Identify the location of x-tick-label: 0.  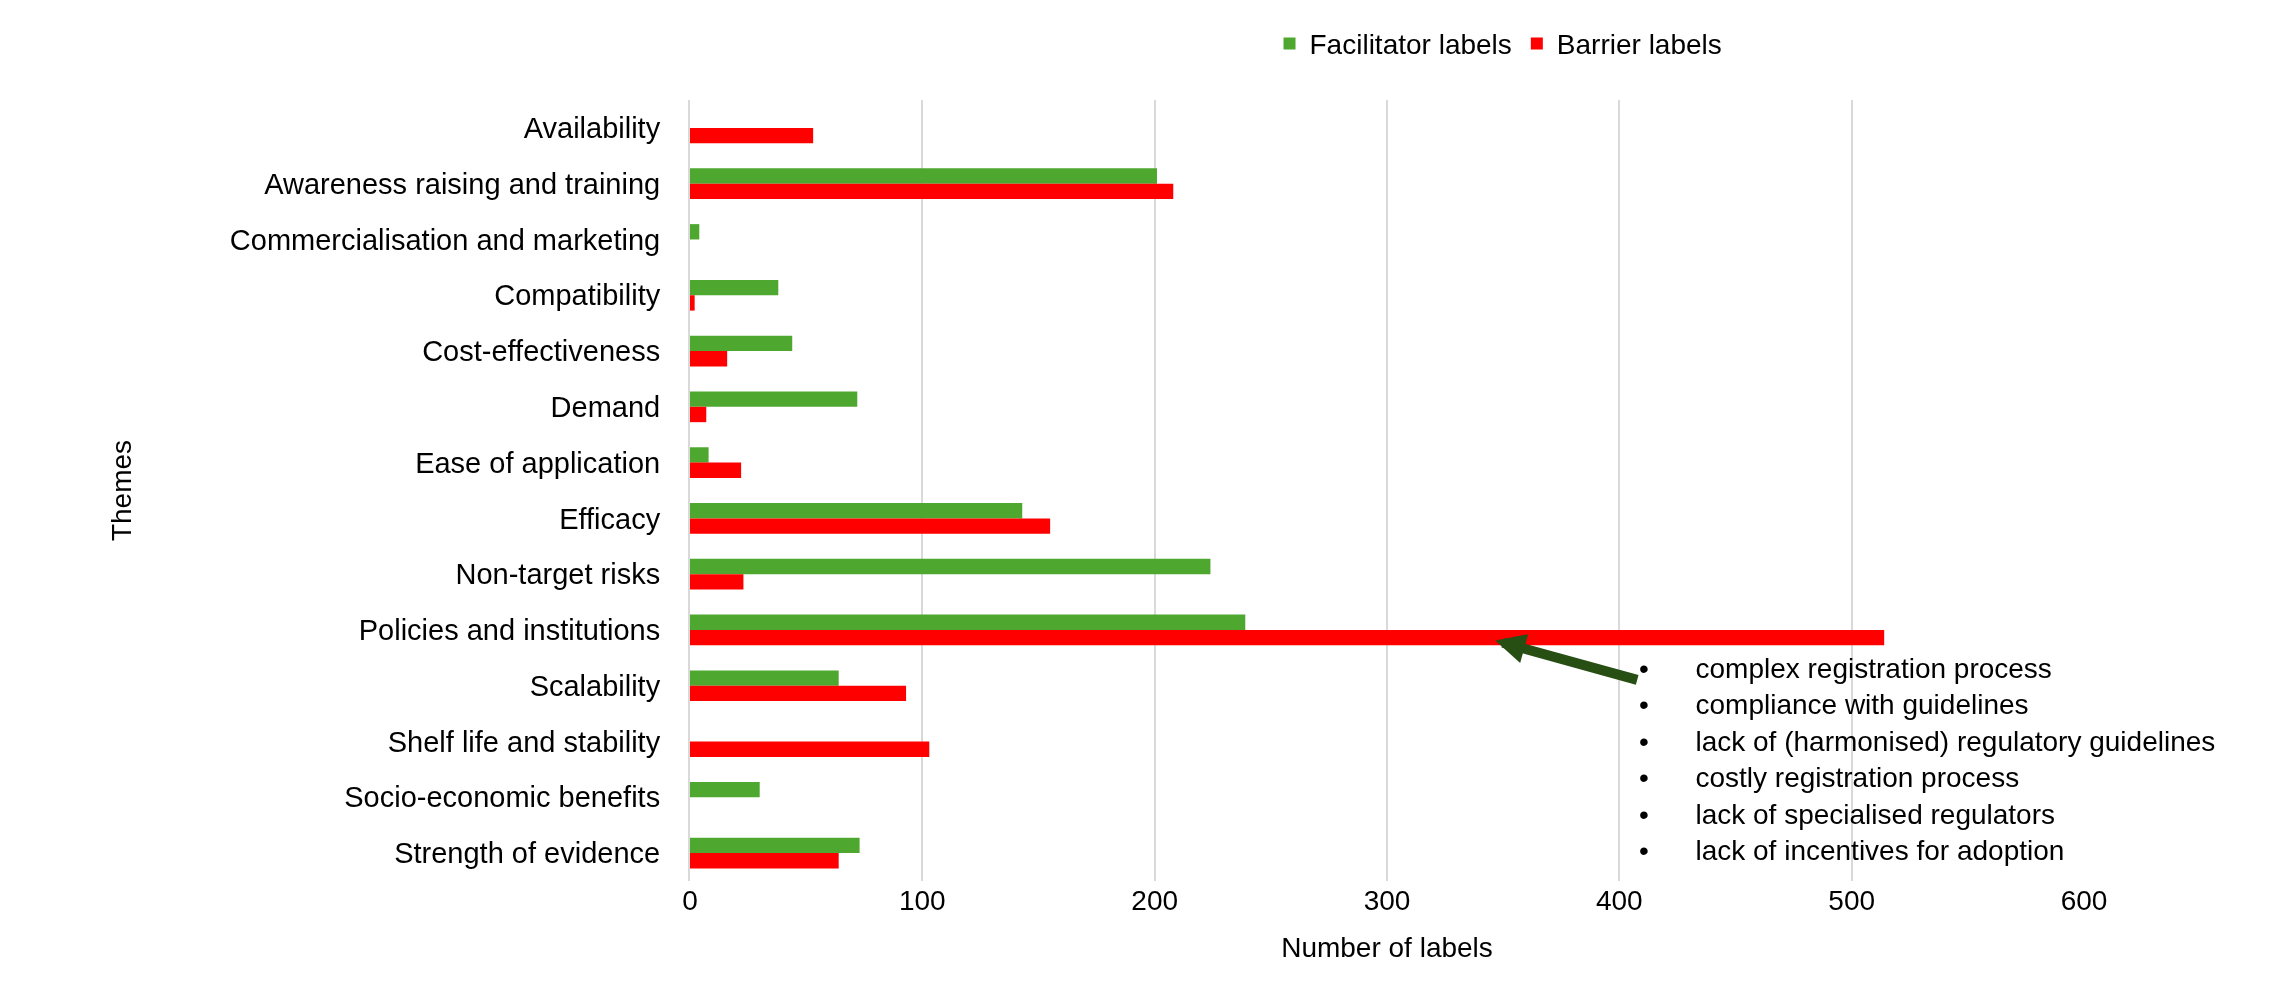
(690, 900).